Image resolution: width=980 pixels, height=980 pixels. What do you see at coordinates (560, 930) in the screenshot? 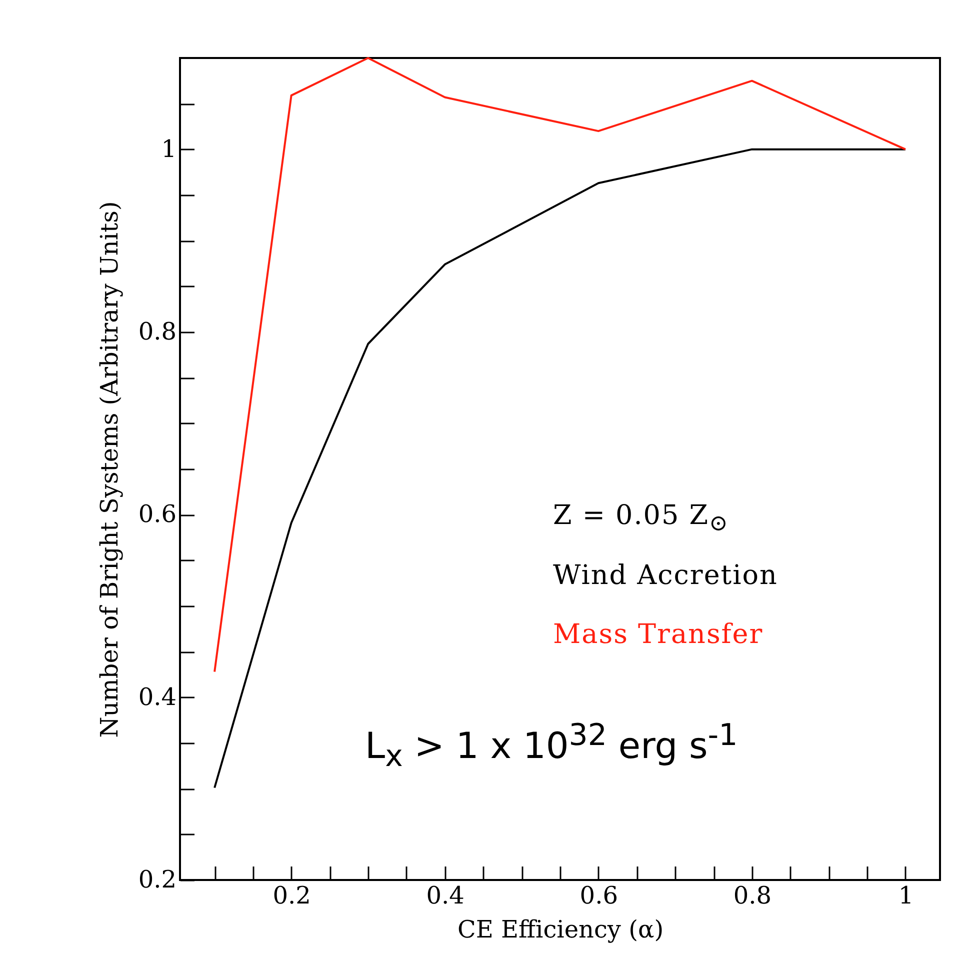
I see `x-axis-title: CE Efficiency (α)` at bounding box center [560, 930].